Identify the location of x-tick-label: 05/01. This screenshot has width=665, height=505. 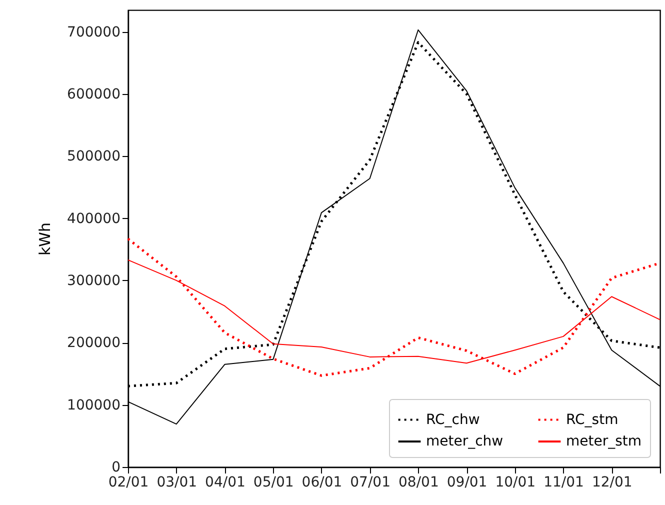
(273, 482).